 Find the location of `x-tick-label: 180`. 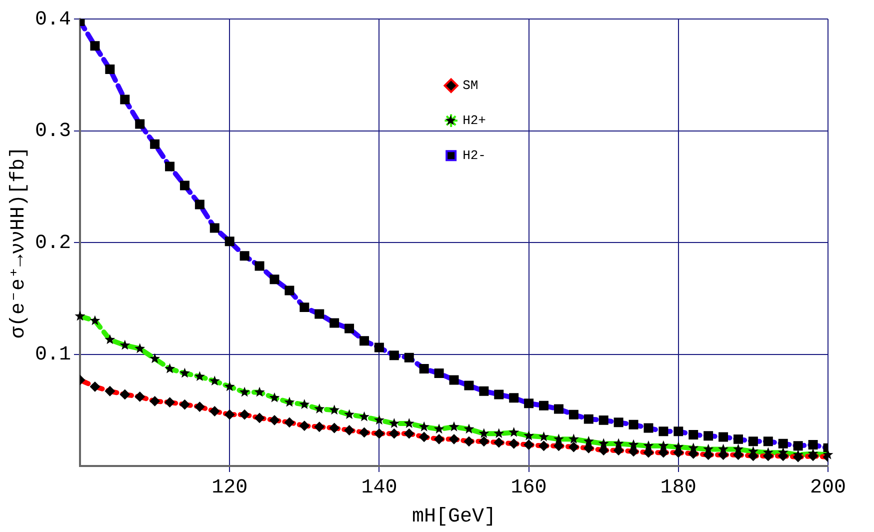

x-tick-label: 180 is located at coordinates (678, 488).